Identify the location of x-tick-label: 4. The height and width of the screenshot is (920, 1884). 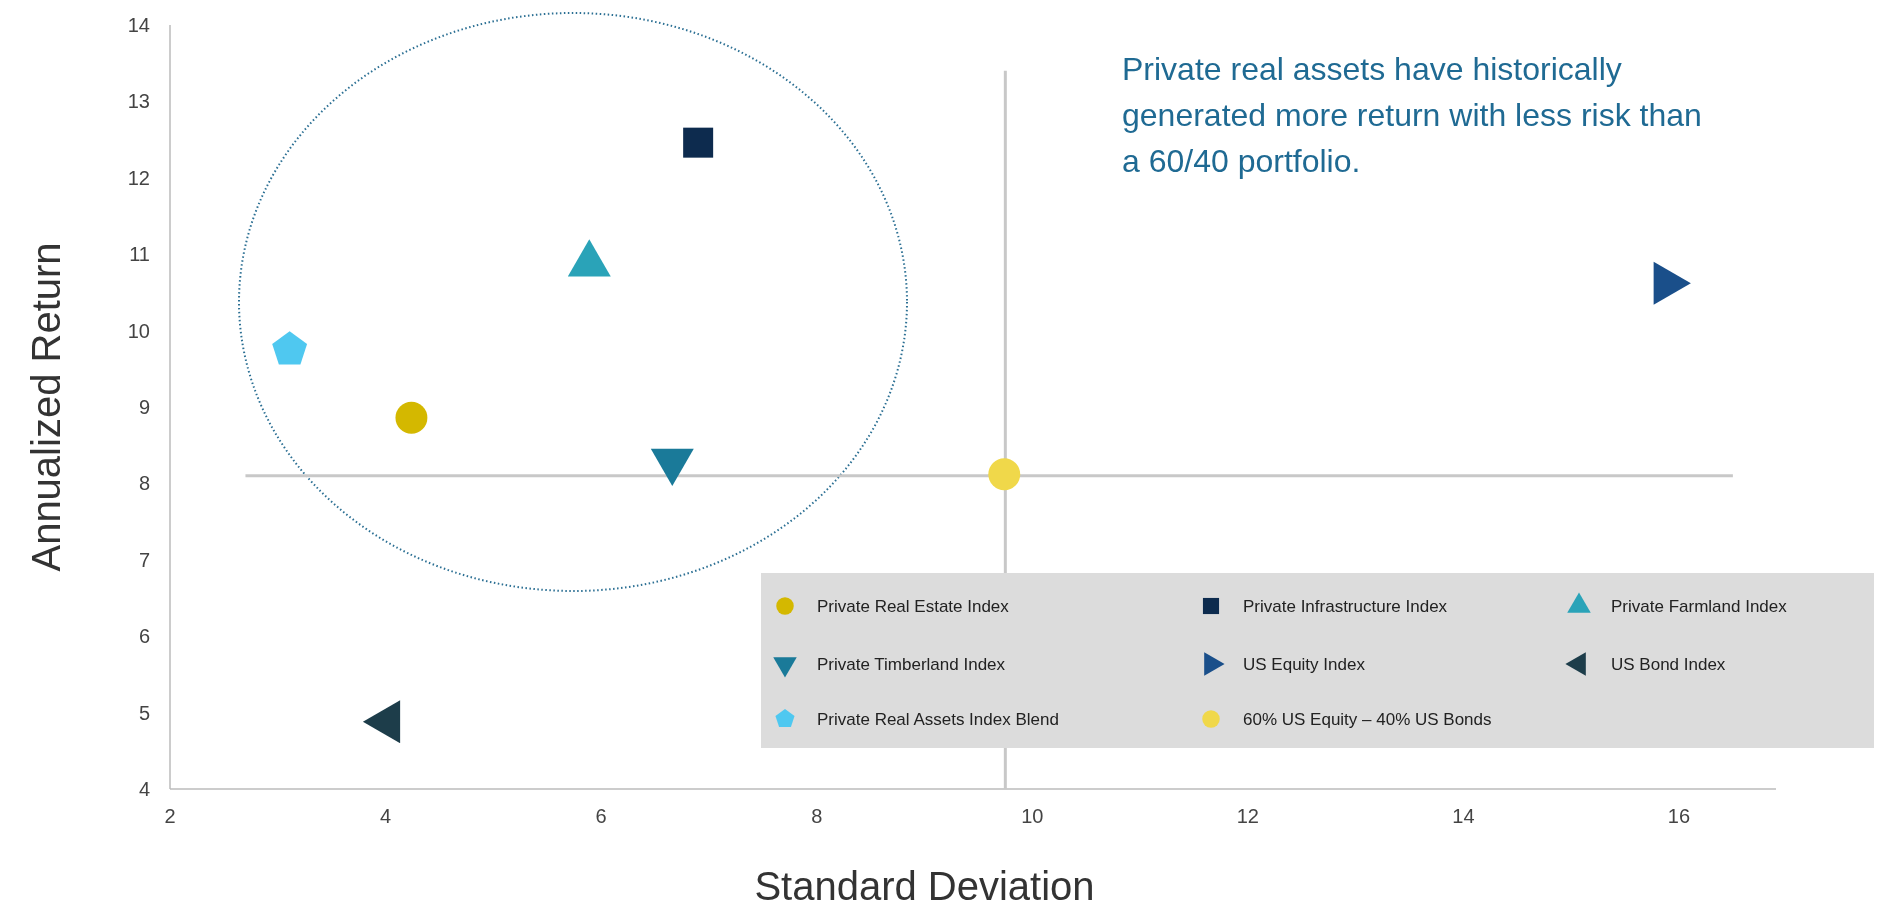
(386, 816).